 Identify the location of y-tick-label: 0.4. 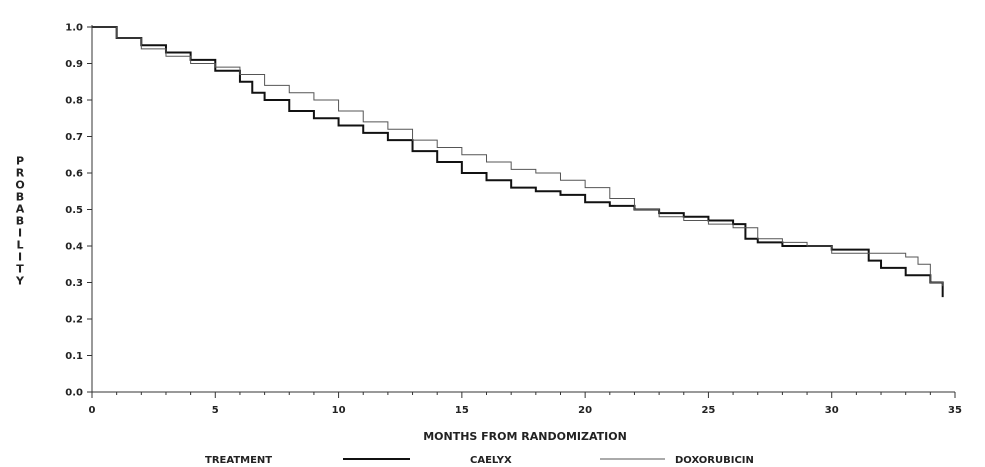
(74, 247).